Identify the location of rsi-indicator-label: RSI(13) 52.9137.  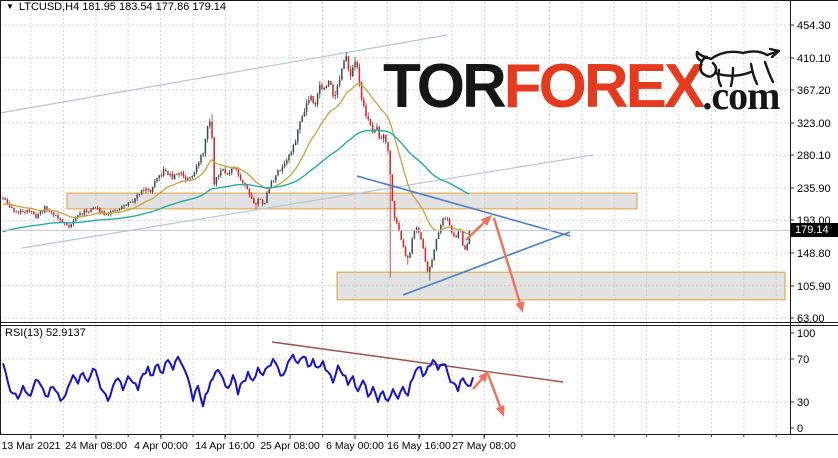
(45, 333).